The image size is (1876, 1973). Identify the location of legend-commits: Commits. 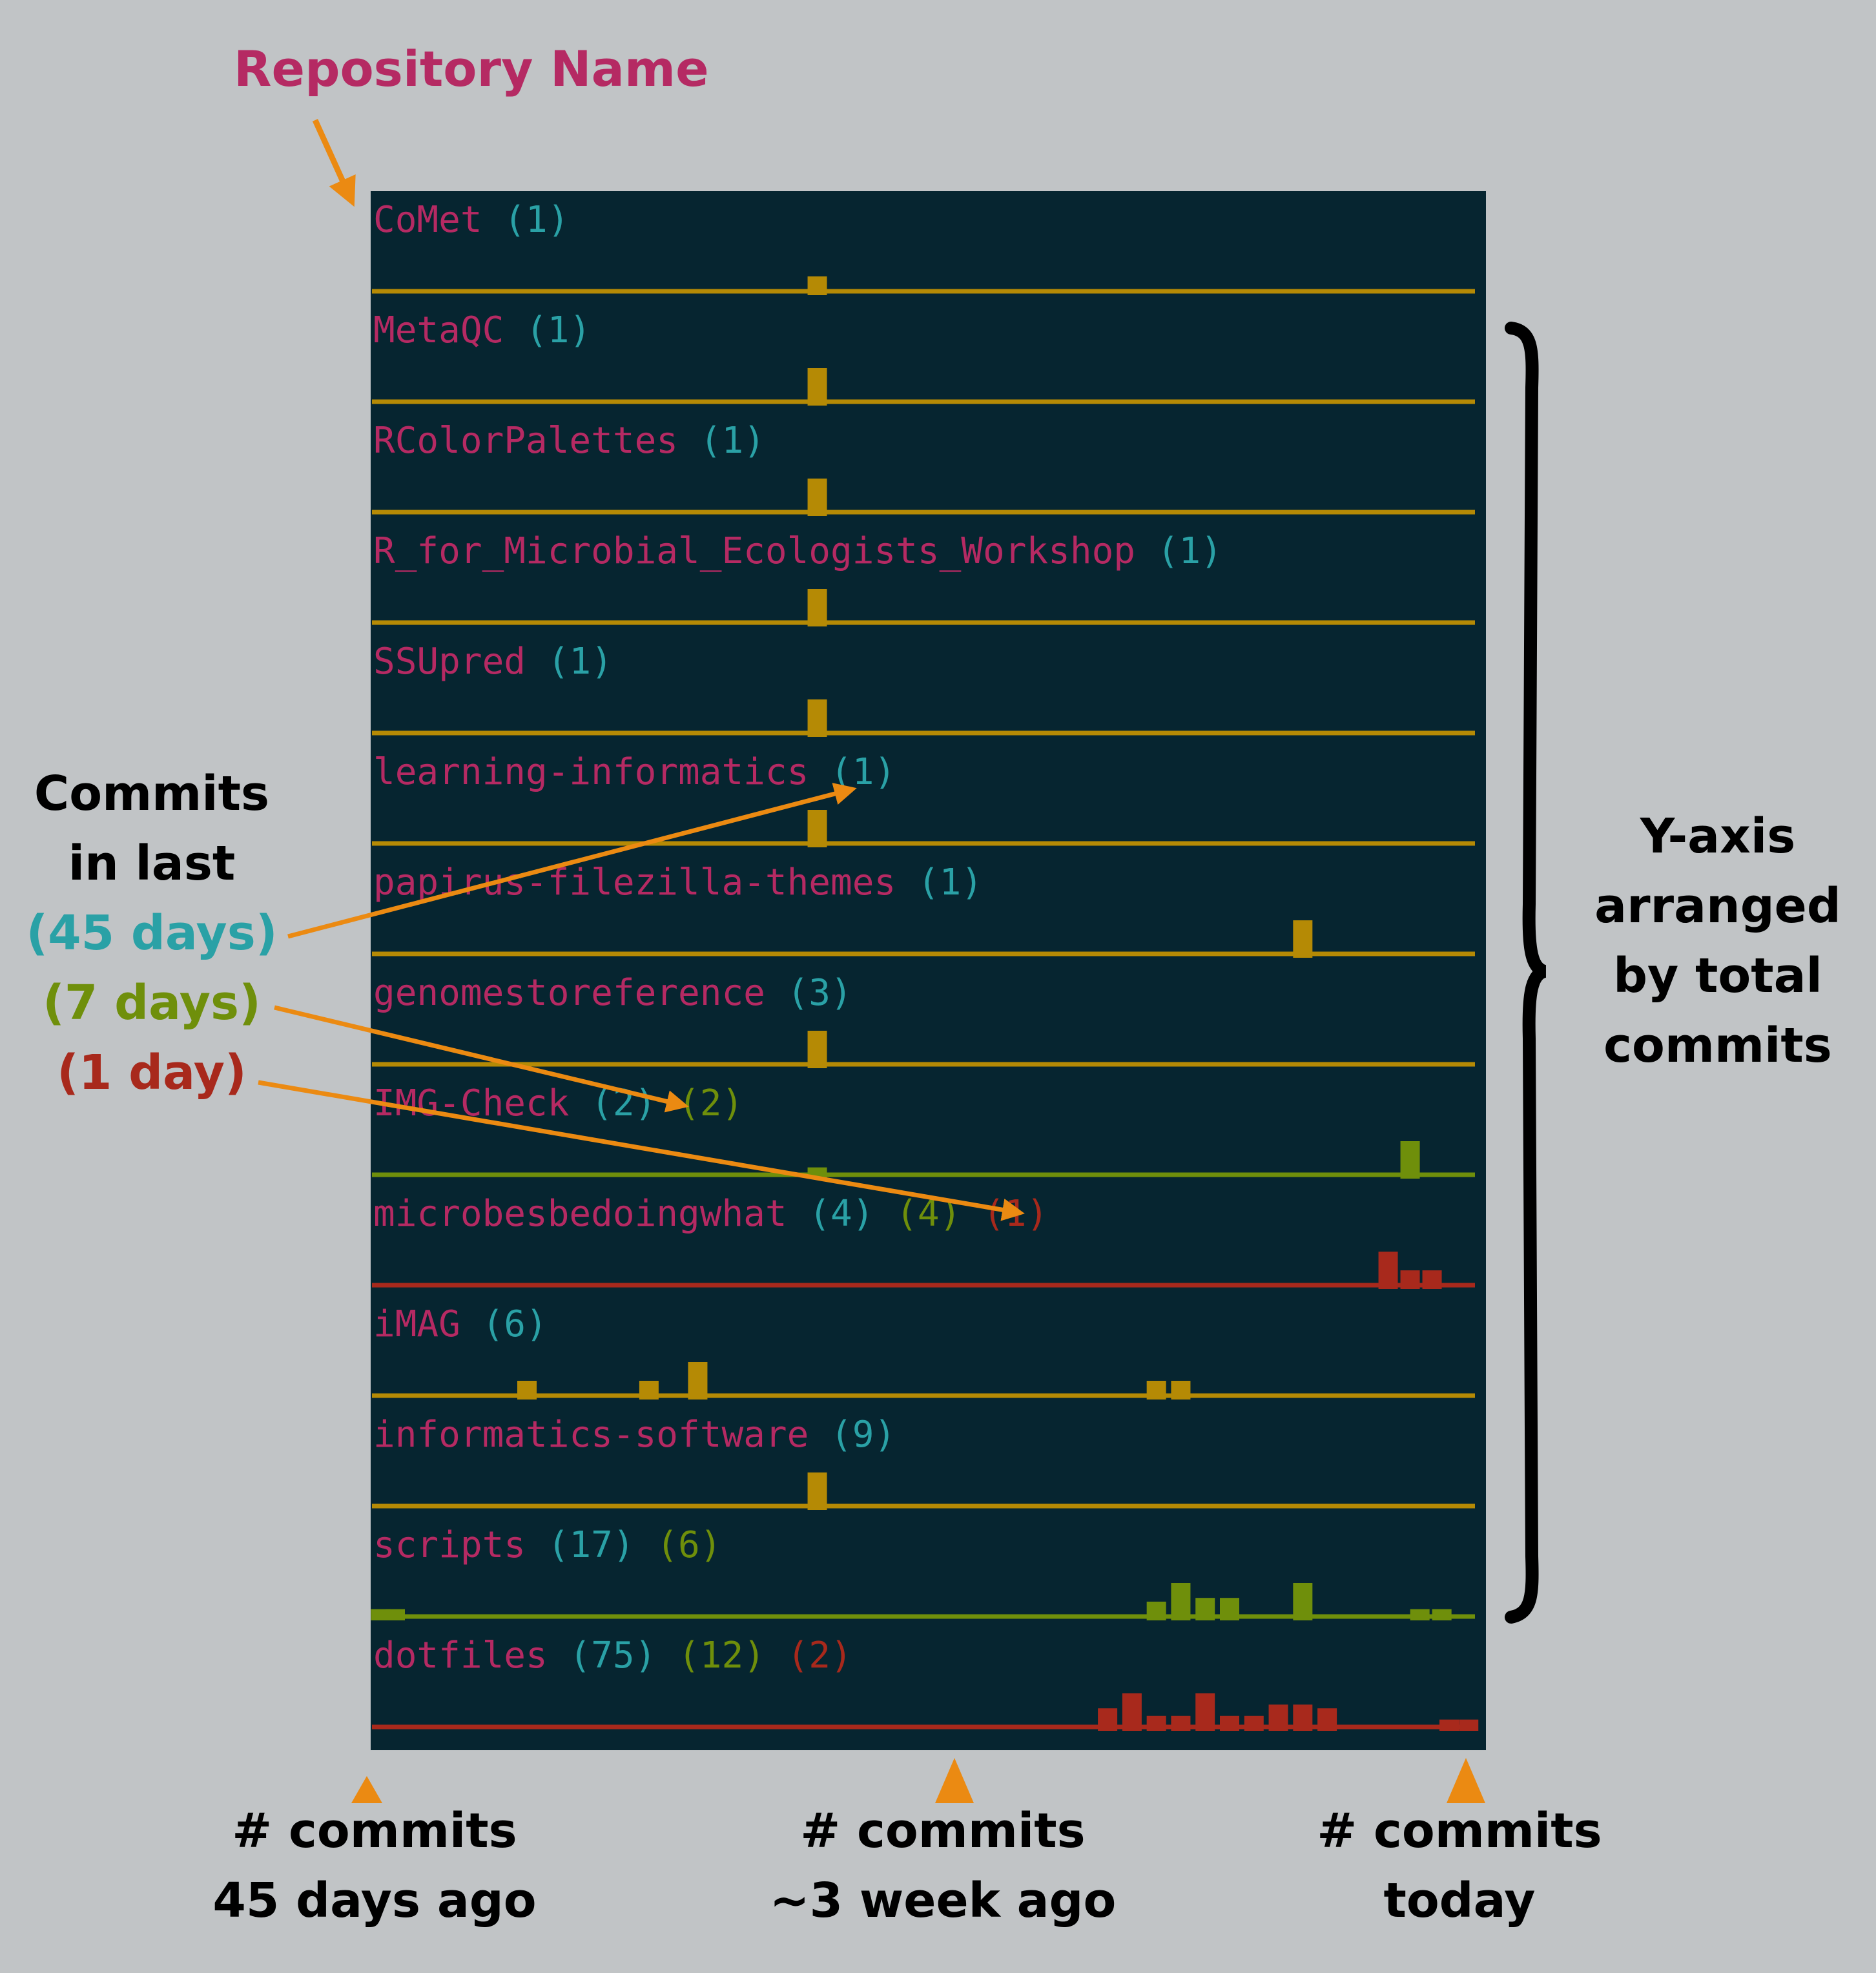
(152, 793).